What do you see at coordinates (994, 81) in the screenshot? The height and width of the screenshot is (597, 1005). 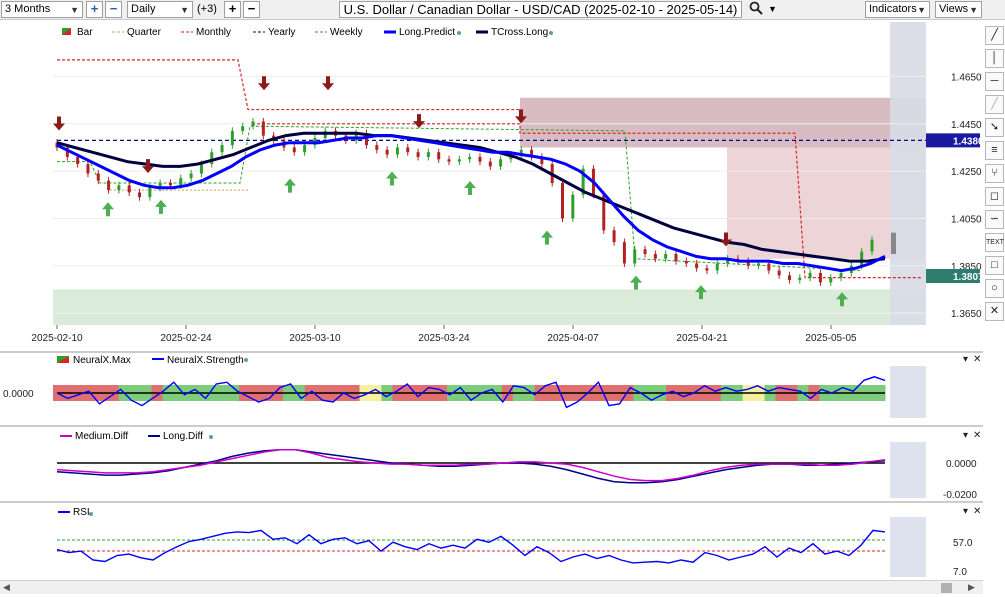 I see `horizontal-line-tool-icon: ─` at bounding box center [994, 81].